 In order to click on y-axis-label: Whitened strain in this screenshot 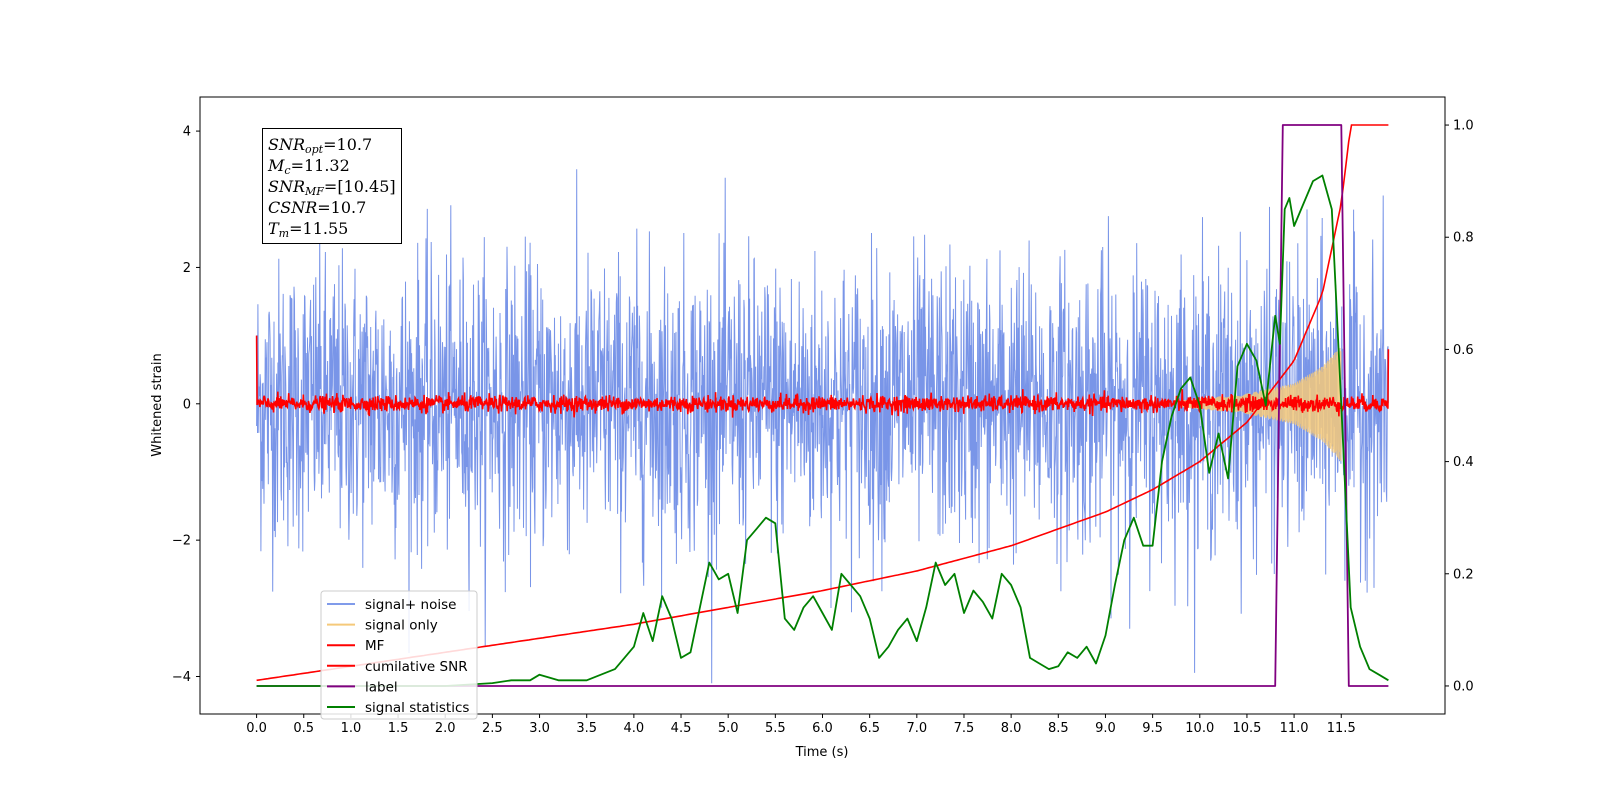, I will do `click(157, 404)`.